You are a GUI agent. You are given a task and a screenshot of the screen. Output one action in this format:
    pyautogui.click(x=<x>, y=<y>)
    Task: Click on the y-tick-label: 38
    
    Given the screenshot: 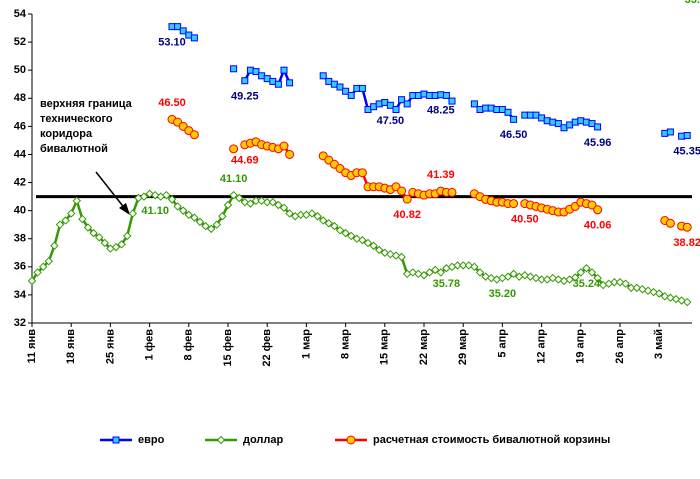 What is the action you would take?
    pyautogui.click(x=20, y=239)
    